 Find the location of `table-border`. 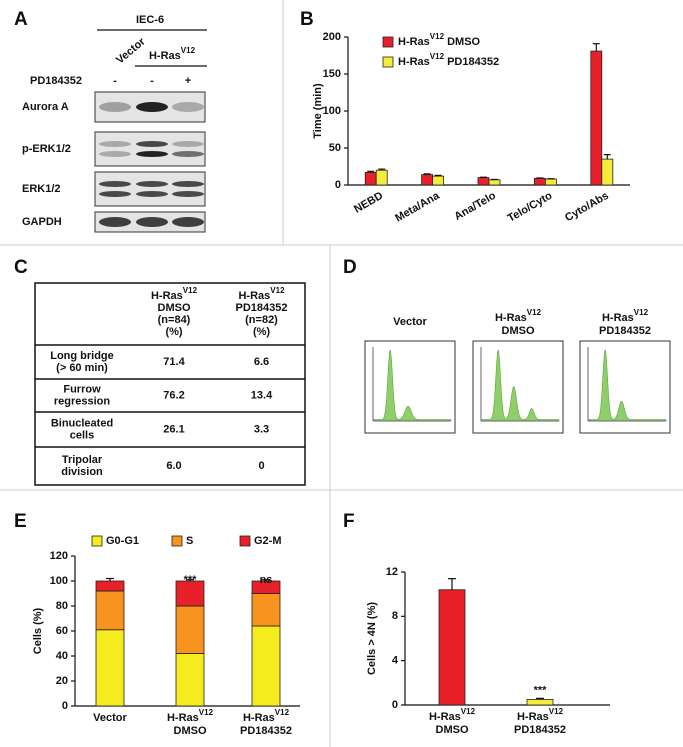

table-border is located at coordinates (170, 384).